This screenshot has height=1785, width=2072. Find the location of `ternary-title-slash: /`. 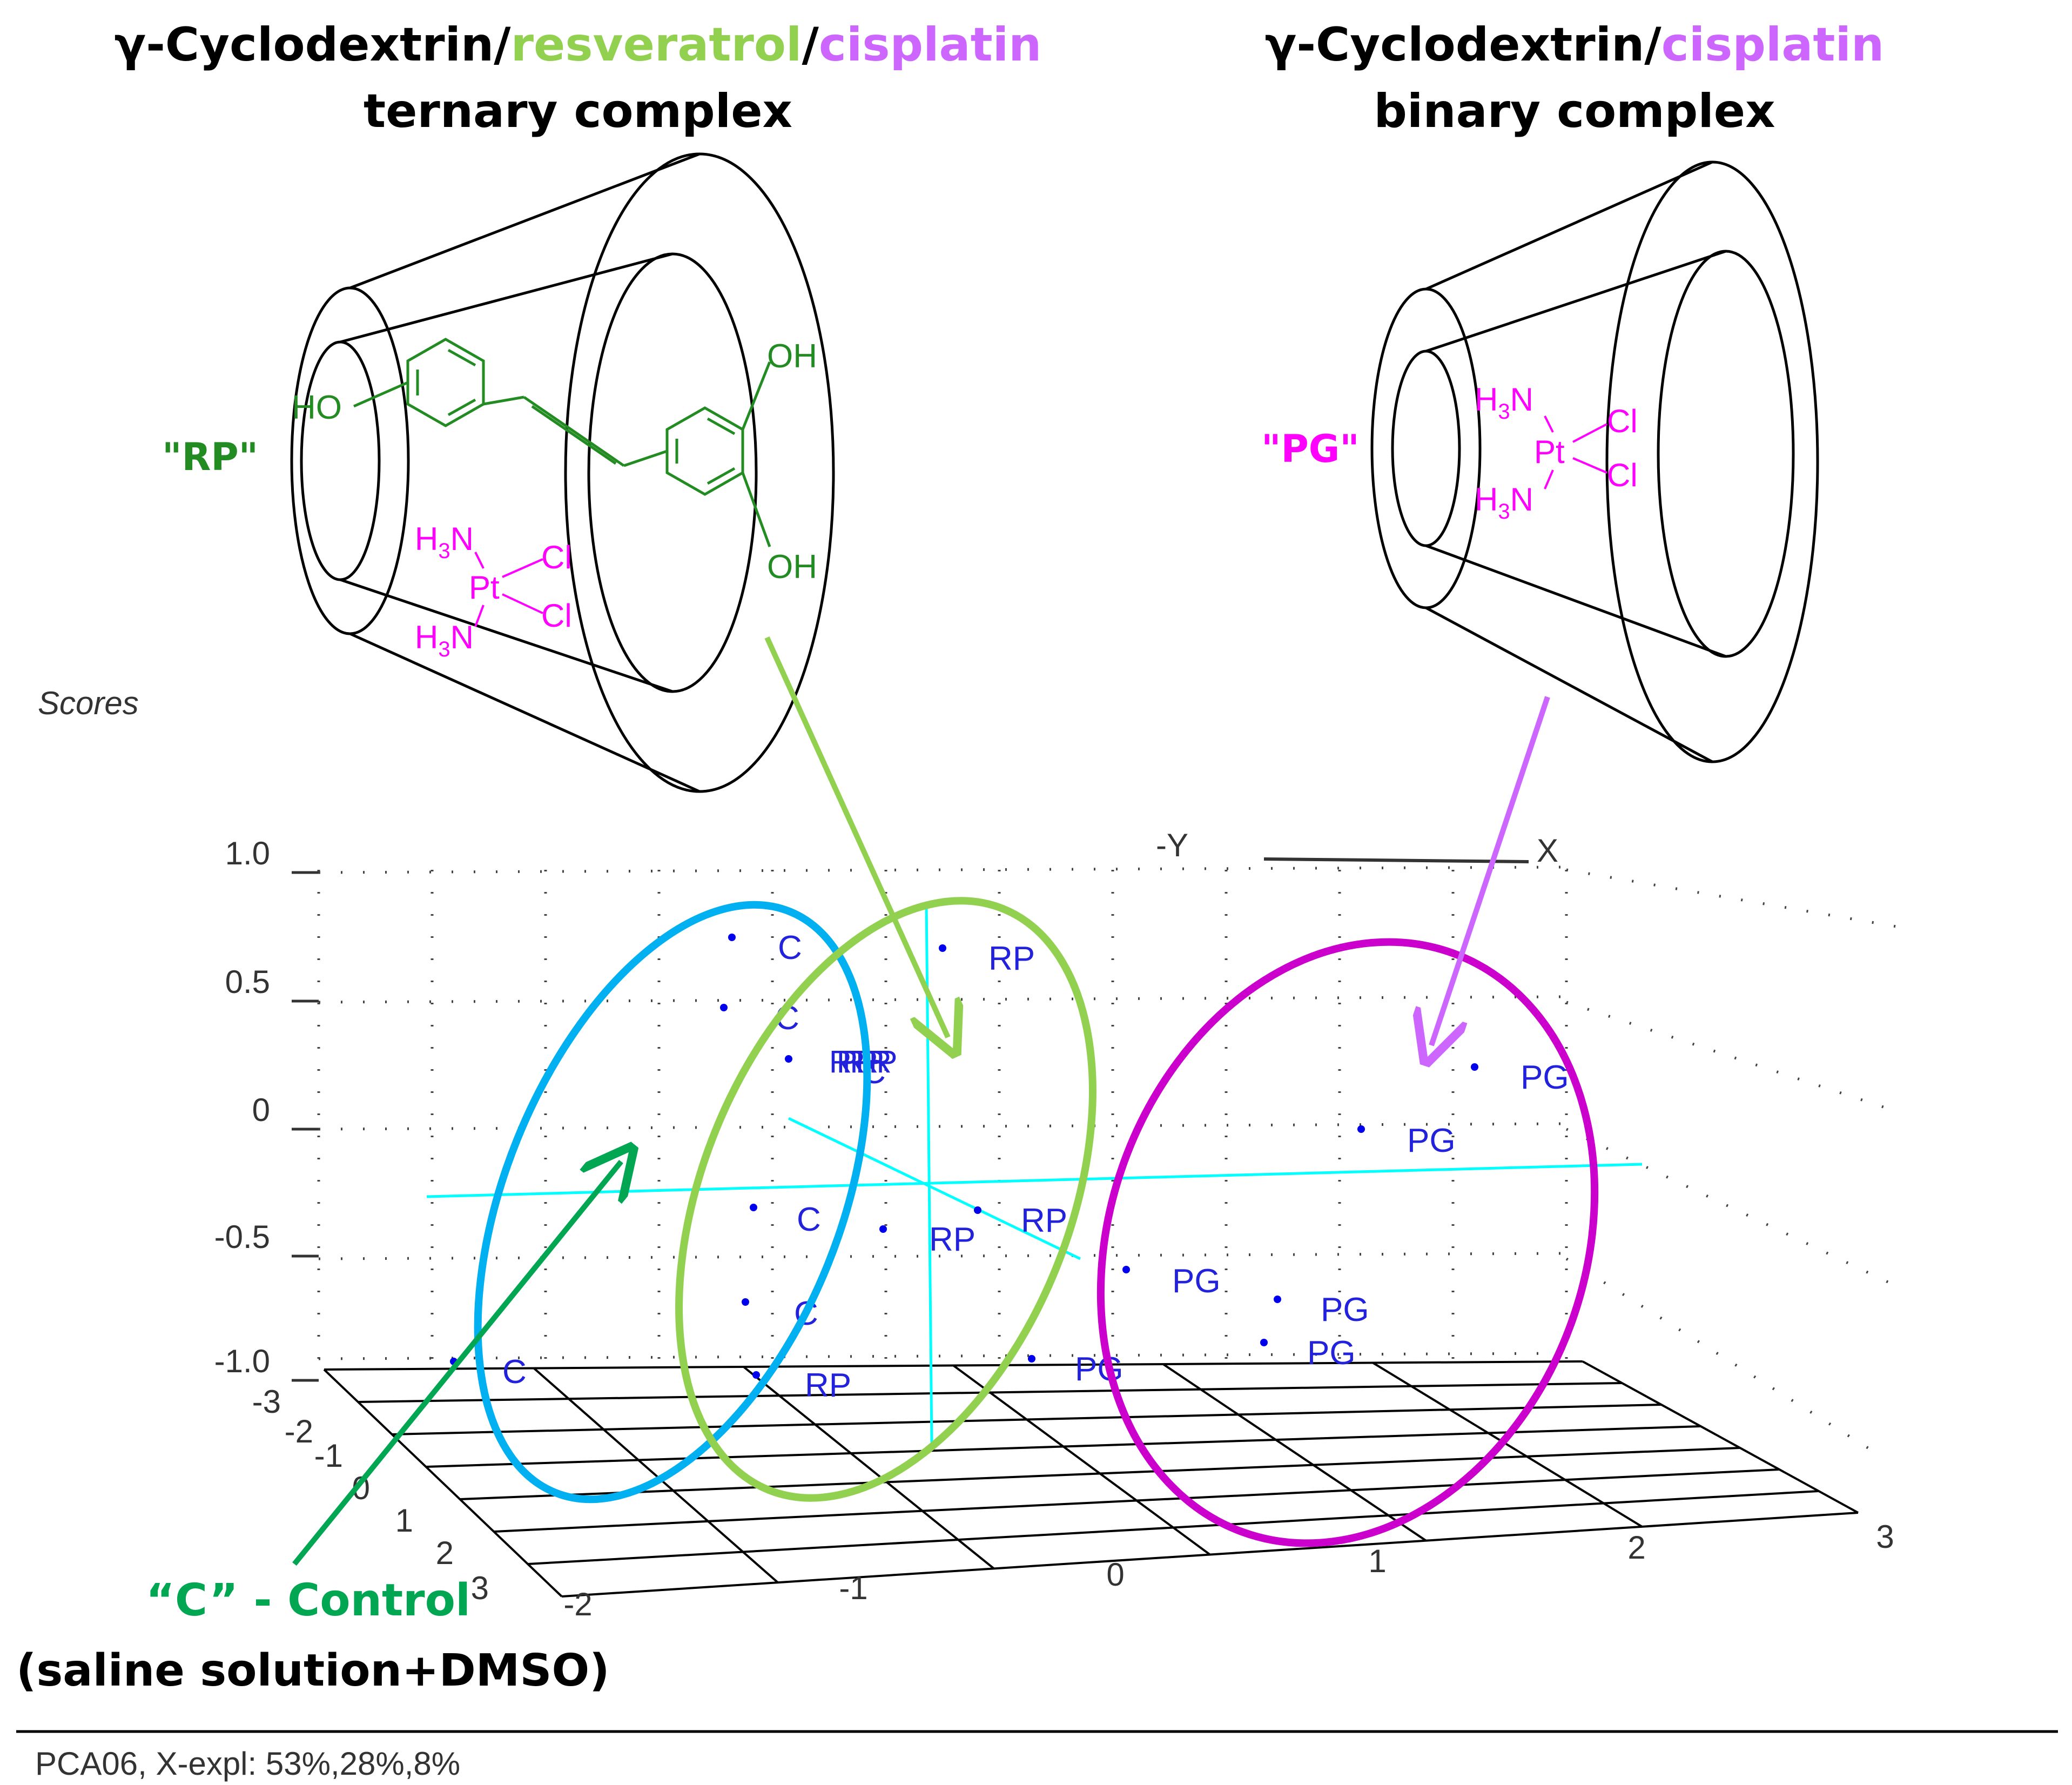

ternary-title-slash: / is located at coordinates (810, 45).